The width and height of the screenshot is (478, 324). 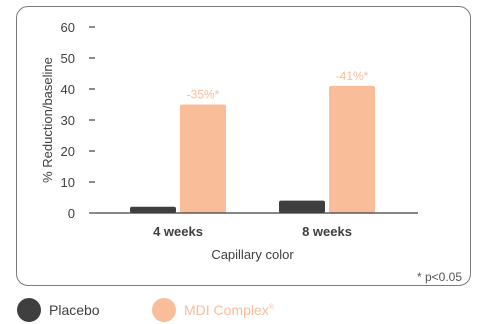 What do you see at coordinates (71, 213) in the screenshot?
I see `y-tick-label: 0` at bounding box center [71, 213].